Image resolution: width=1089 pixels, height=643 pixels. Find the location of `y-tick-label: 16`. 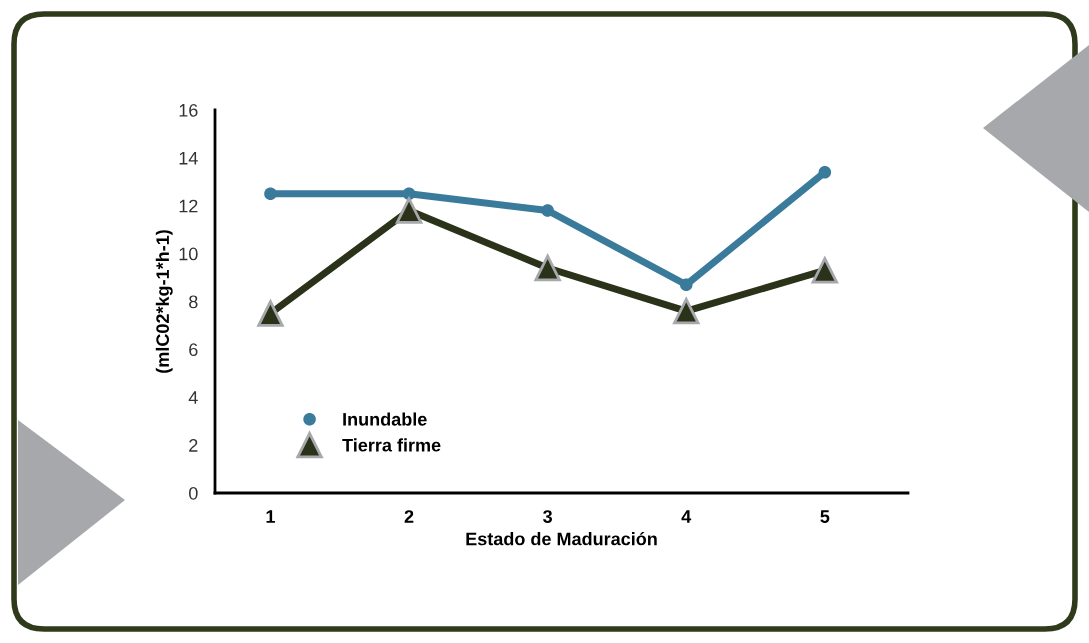

y-tick-label: 16 is located at coordinates (188, 110).